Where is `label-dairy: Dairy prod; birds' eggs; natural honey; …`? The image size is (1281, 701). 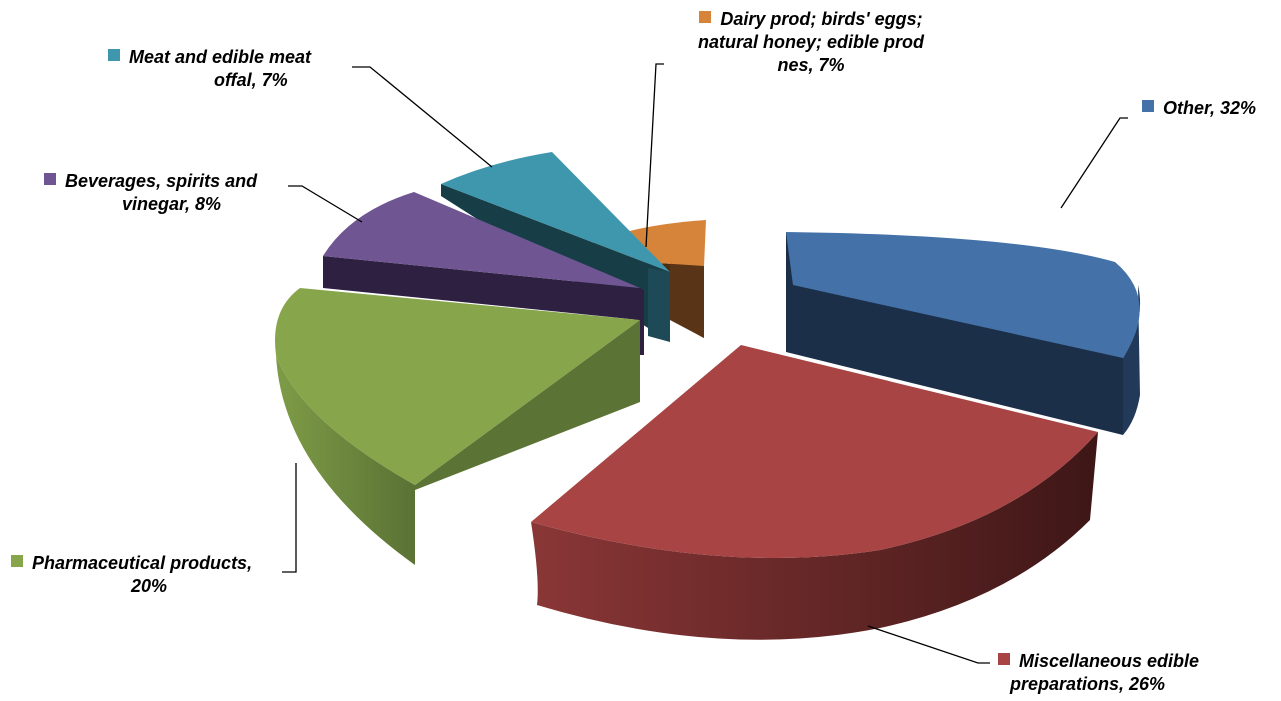
label-dairy: Dairy prod; birds' eggs; natural honey; … is located at coordinates (811, 42).